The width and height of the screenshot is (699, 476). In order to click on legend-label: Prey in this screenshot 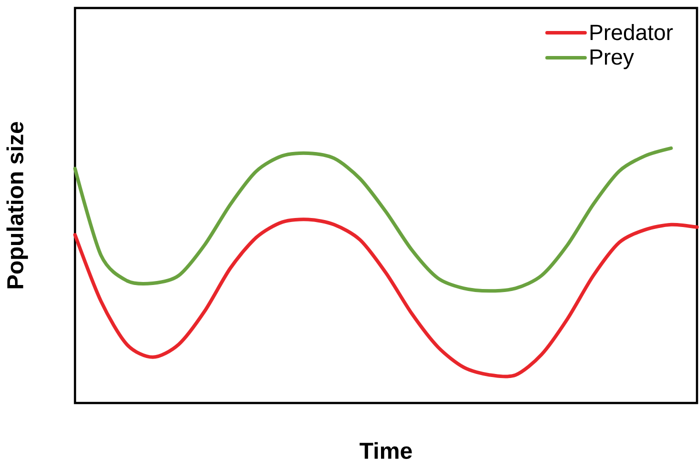, I will do `click(612, 59)`.